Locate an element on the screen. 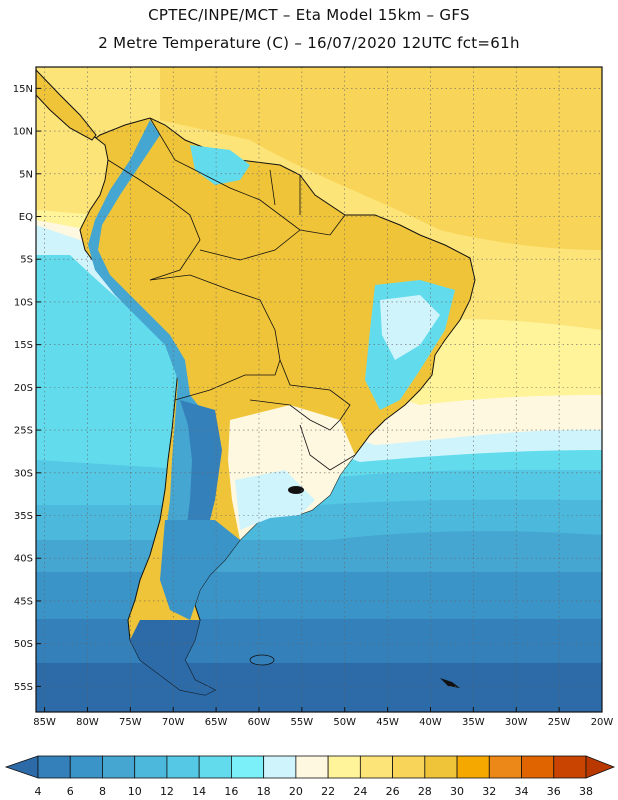 Image resolution: width=618 pixels, height=800 pixels. colorbar-label: 16 is located at coordinates (231, 791).